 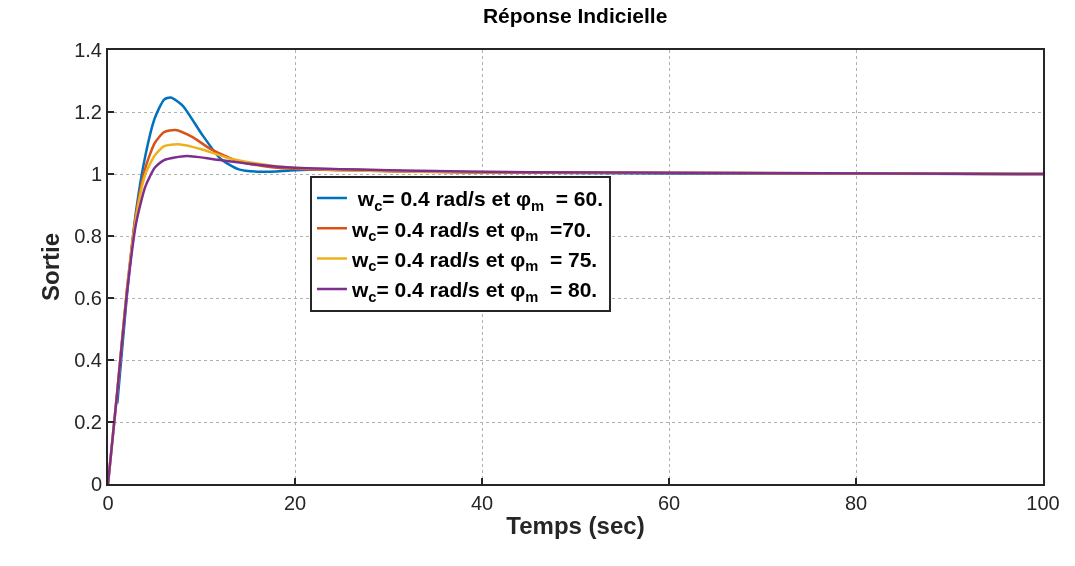 What do you see at coordinates (669, 503) in the screenshot?
I see `x-tick-label: 60` at bounding box center [669, 503].